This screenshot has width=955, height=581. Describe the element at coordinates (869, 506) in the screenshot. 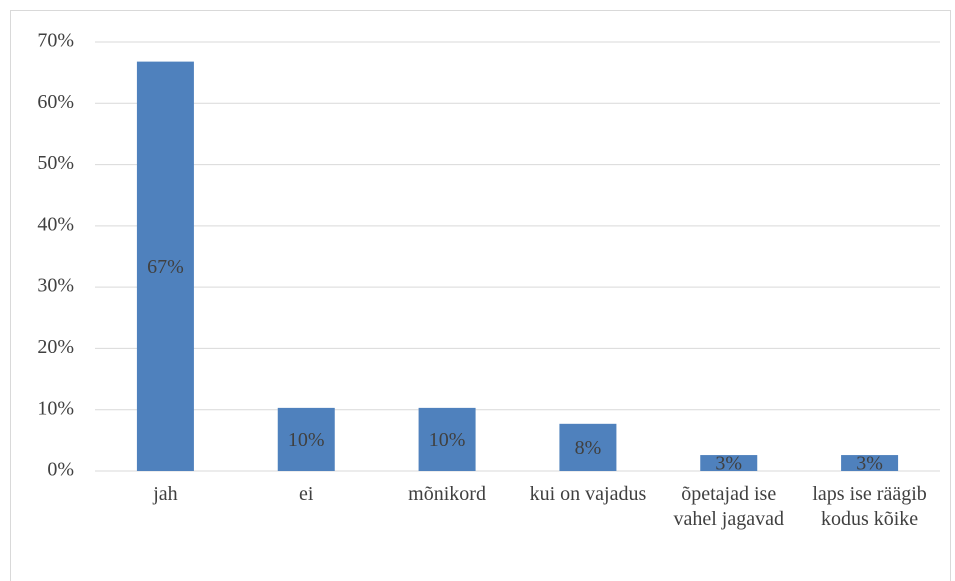

I see `x-tick-label: laps ise räägib kodus kõike` at that location.